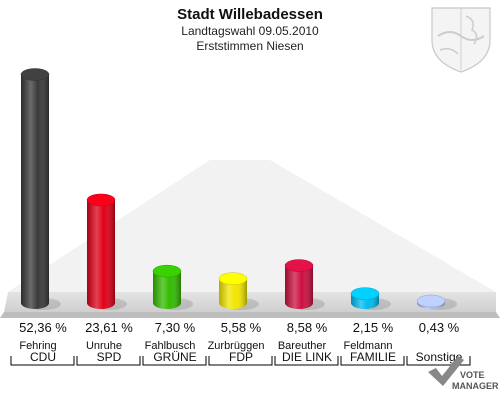 Image resolution: width=500 pixels, height=405 pixels. What do you see at coordinates (236, 346) in the screenshot?
I see `candidate-label: Zurbrüggen` at bounding box center [236, 346].